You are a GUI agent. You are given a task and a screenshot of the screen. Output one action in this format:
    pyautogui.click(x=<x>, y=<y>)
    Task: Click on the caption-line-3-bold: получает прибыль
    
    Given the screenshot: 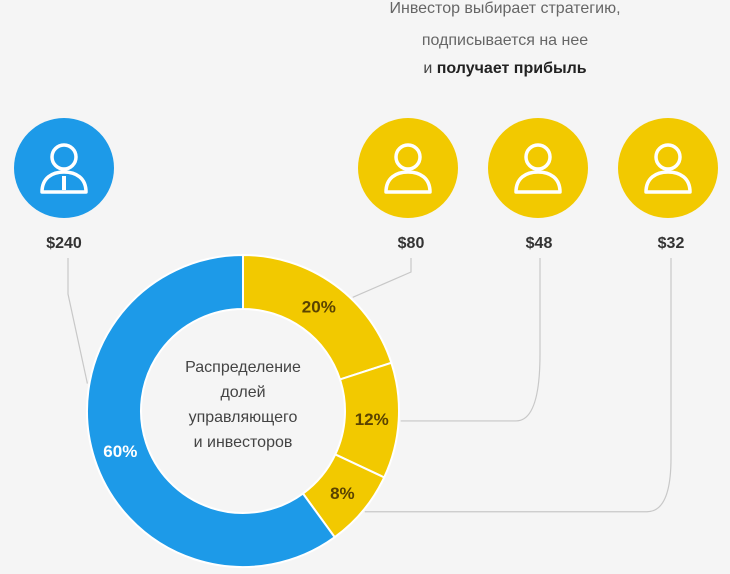 What is the action you would take?
    pyautogui.click(x=511, y=68)
    